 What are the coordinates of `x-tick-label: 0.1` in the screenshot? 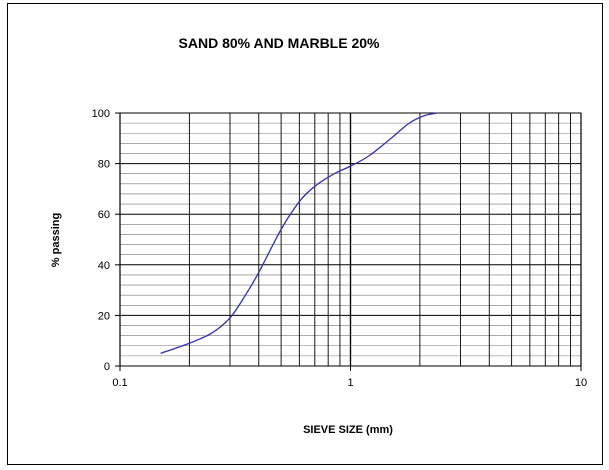 It's located at (119, 383).